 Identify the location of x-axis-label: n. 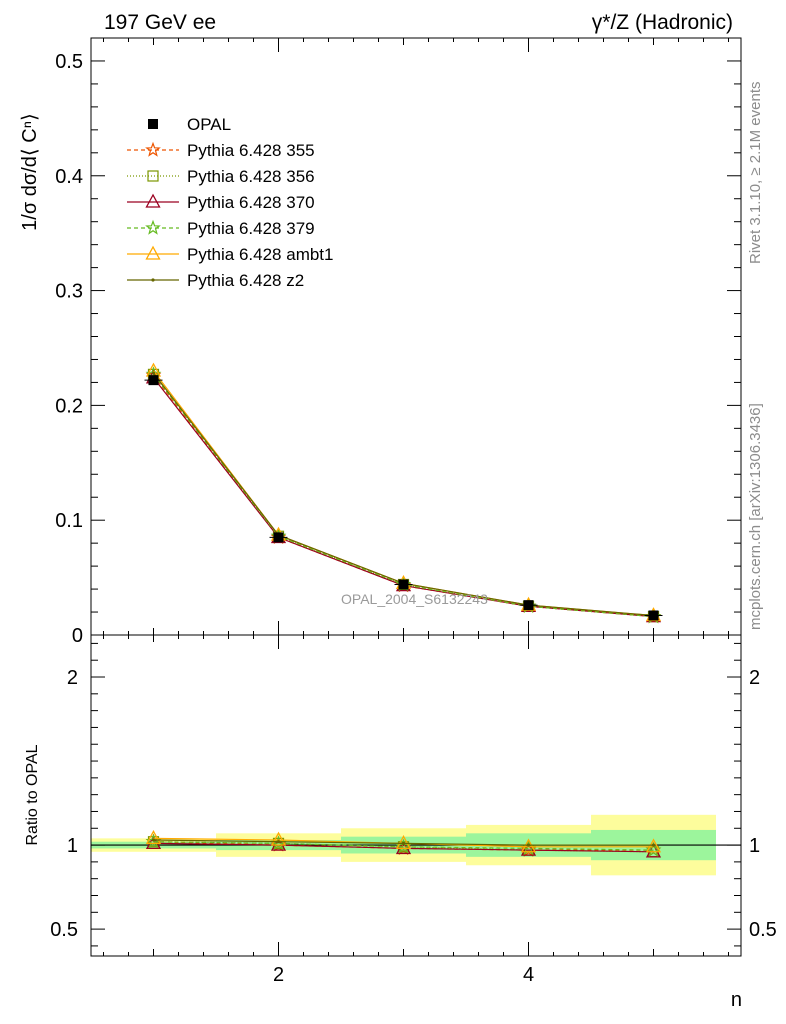
(736, 1000).